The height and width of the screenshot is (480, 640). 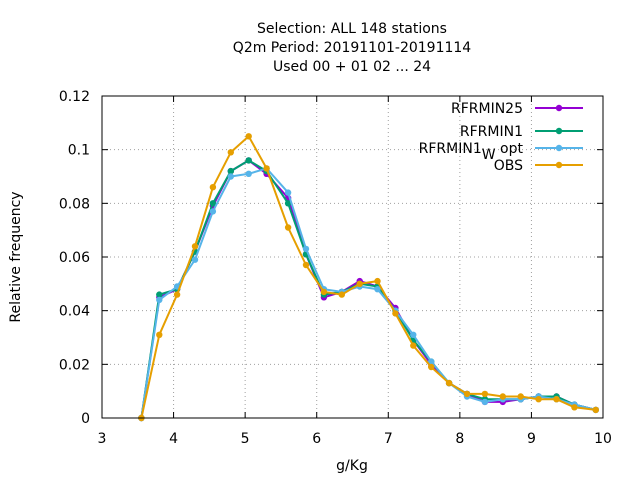 I want to click on x-tick-label: 4, so click(x=173, y=439).